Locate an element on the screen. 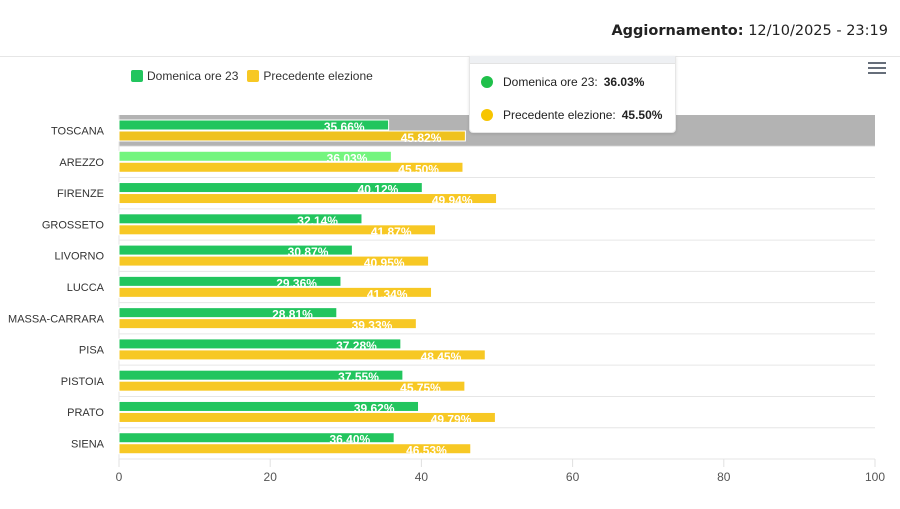  tooltip-value-previous: 45.50% is located at coordinates (642, 115).